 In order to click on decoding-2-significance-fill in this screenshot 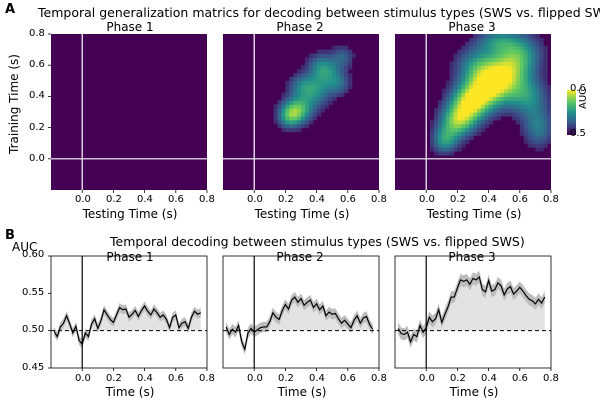, I will do `click(299, 314)`.